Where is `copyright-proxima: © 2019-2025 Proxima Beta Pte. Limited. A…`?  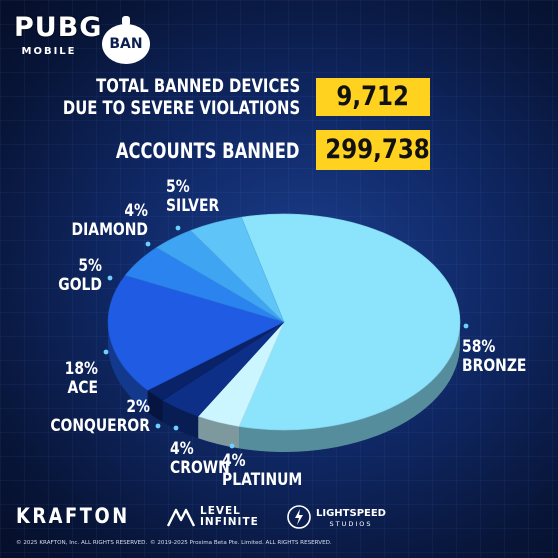 copyright-proxima: © 2019-2025 Proxima Beta Pte. Limited. A… is located at coordinates (241, 543).